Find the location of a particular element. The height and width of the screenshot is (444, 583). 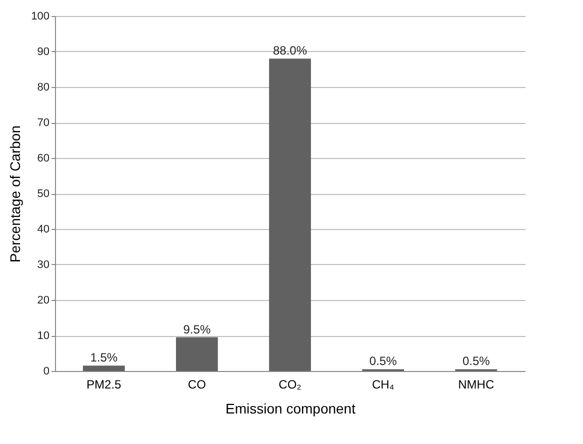

data-label: 9.5% is located at coordinates (197, 329).